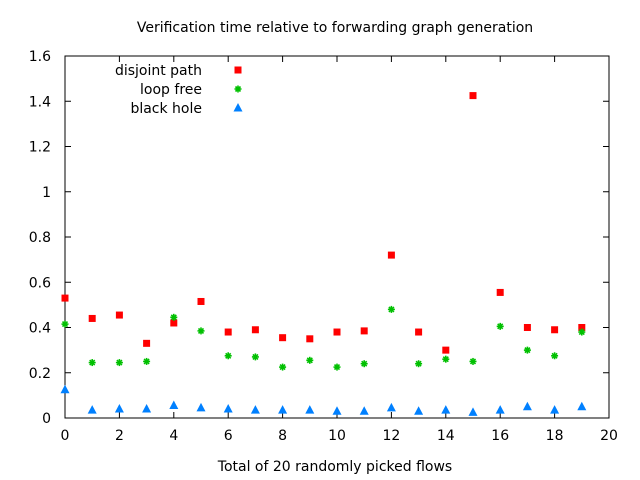 The image size is (640, 480). Describe the element at coordinates (40, 238) in the screenshot. I see `y-tick-label: 0.8` at that location.